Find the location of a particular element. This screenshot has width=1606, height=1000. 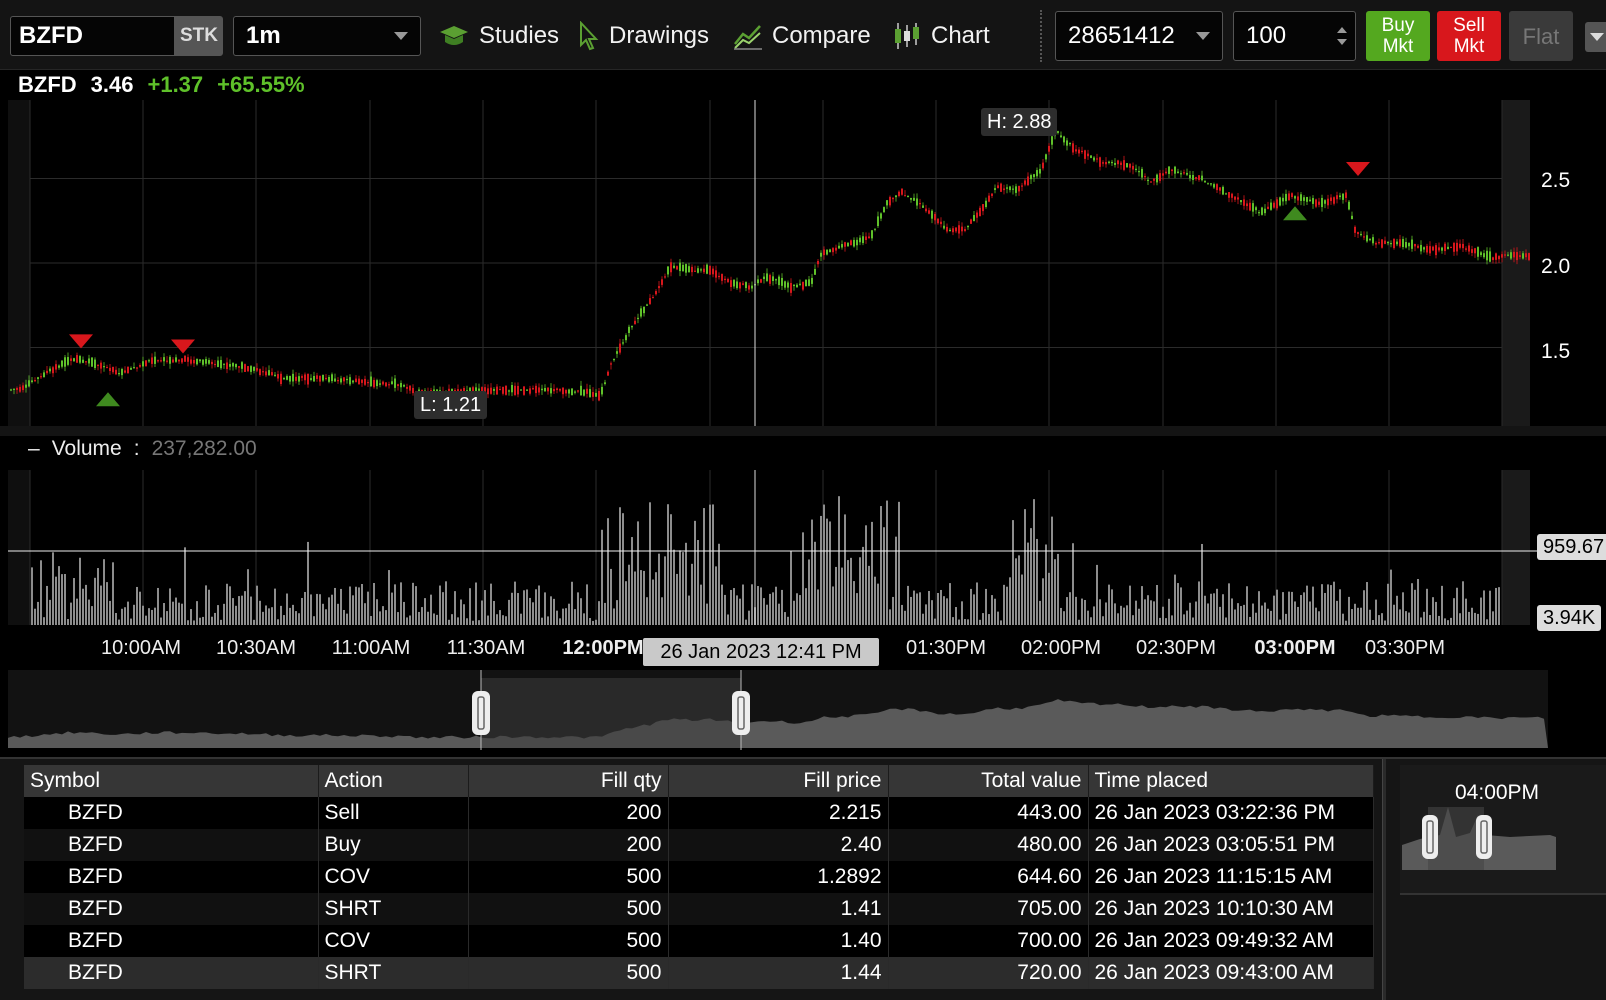

account-select: 28651412 is located at coordinates (1139, 36).